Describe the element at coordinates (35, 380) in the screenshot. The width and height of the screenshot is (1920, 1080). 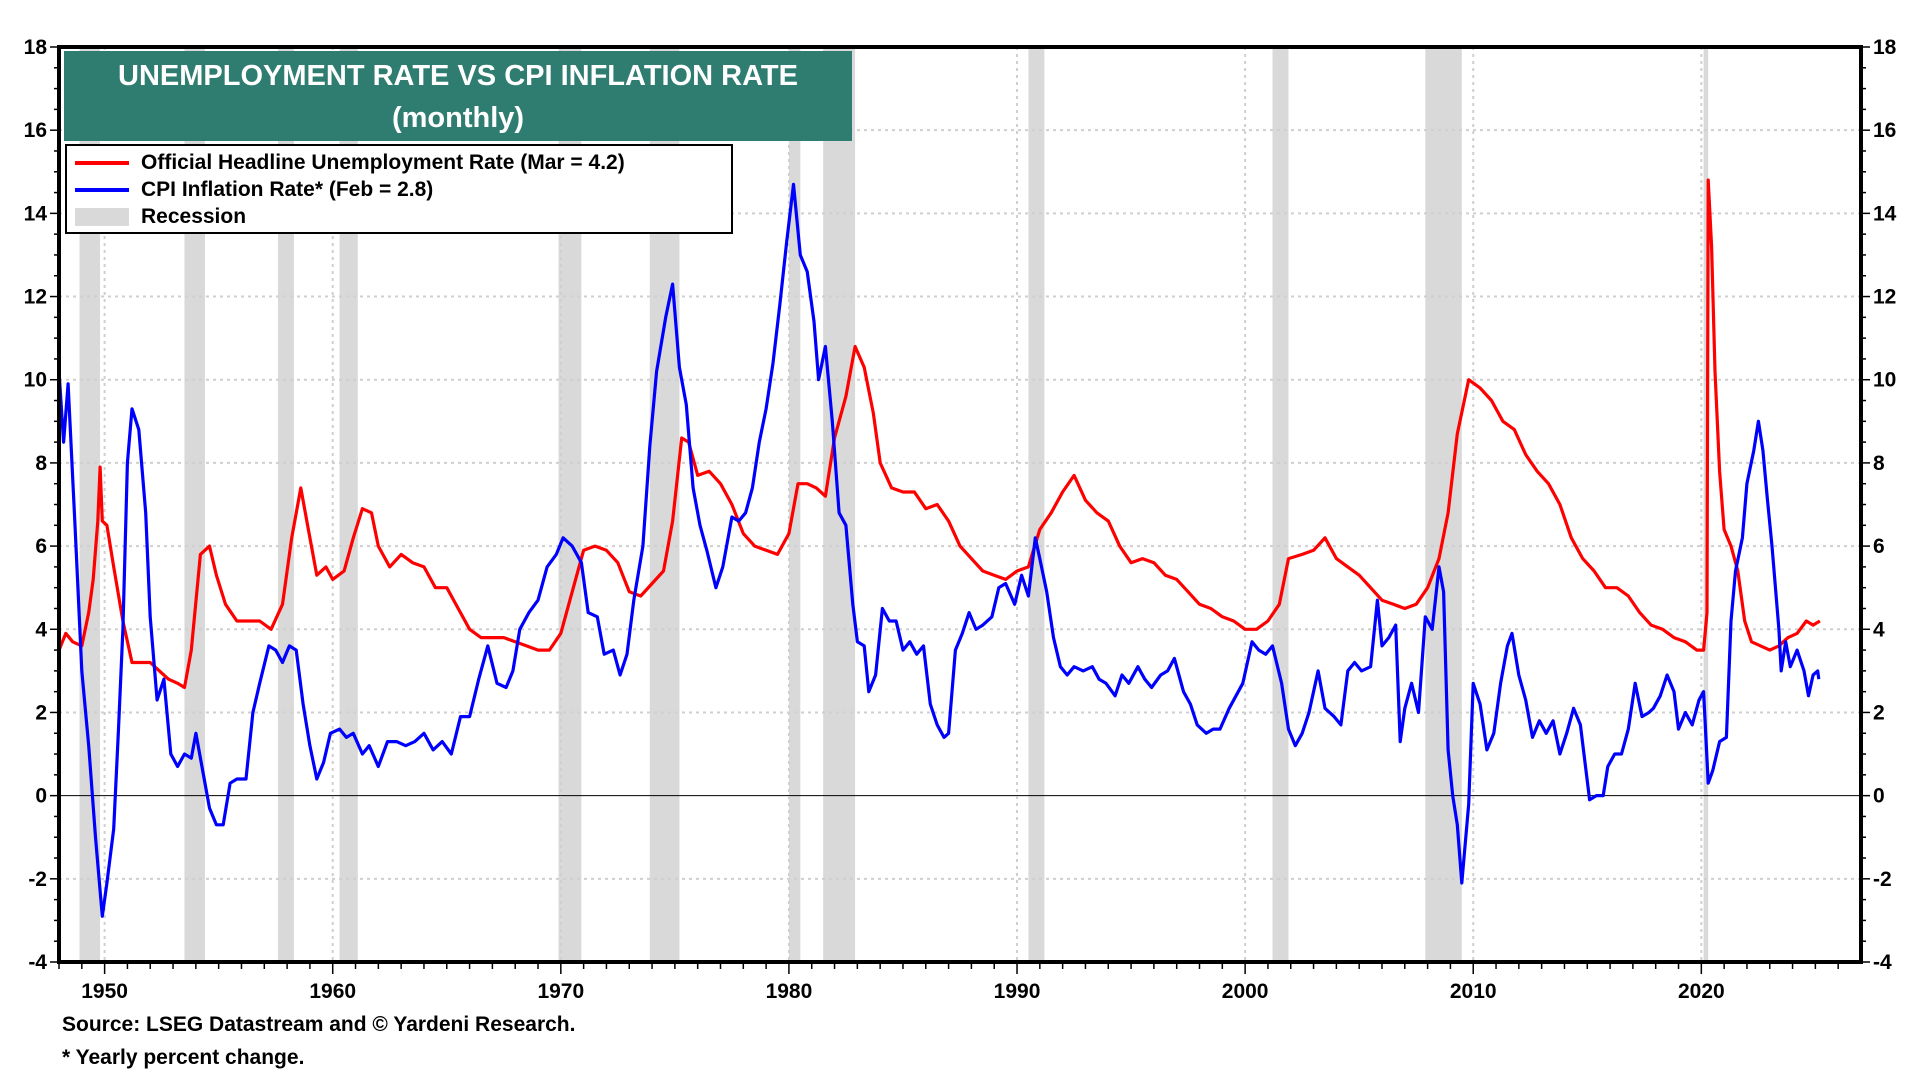
I see `y-tick-label-left: 10` at that location.